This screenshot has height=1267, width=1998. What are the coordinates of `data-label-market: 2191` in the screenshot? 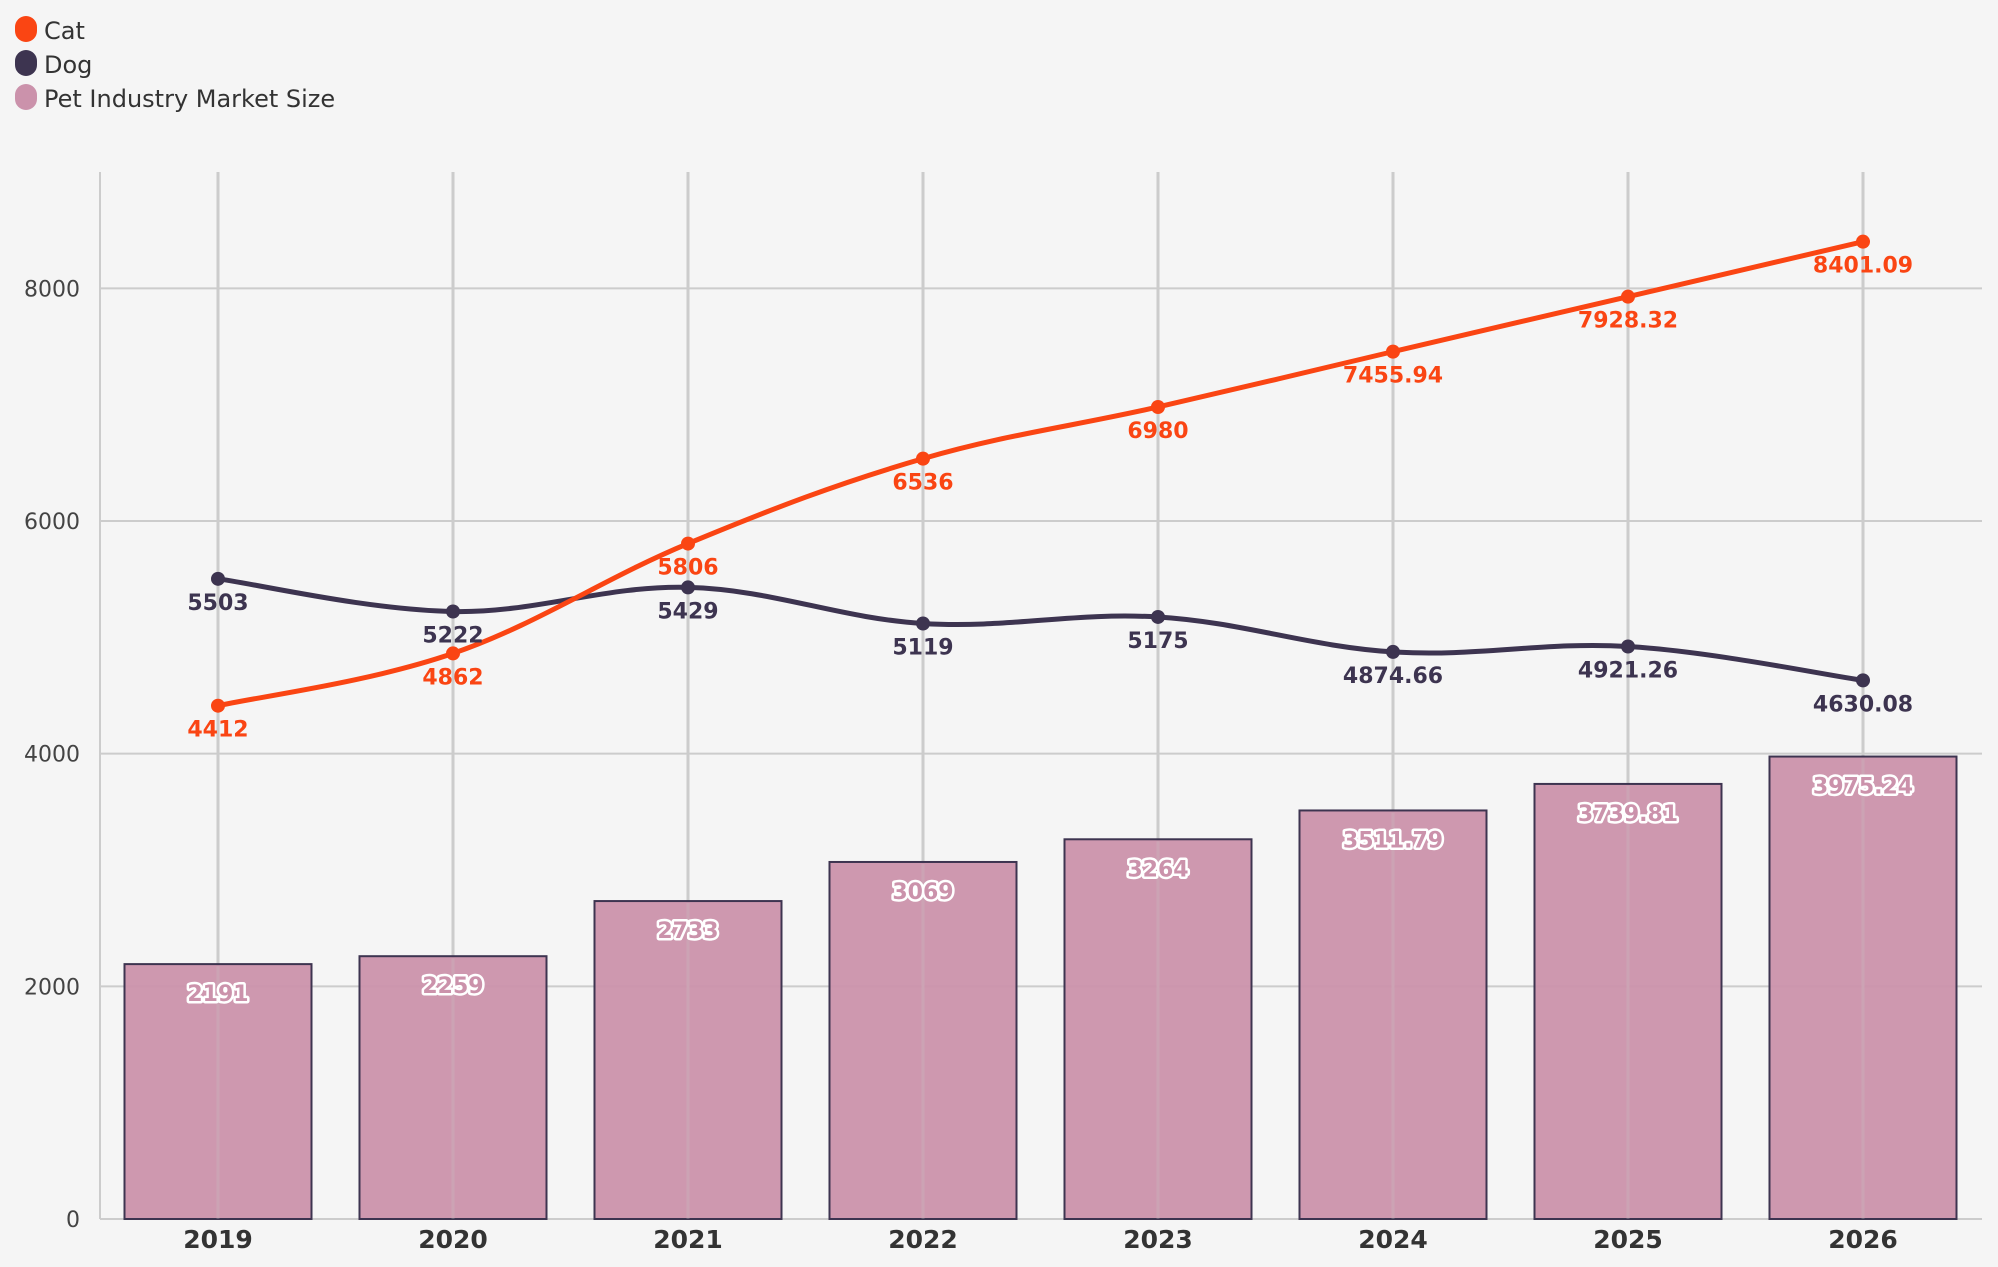 It's located at (217, 994).